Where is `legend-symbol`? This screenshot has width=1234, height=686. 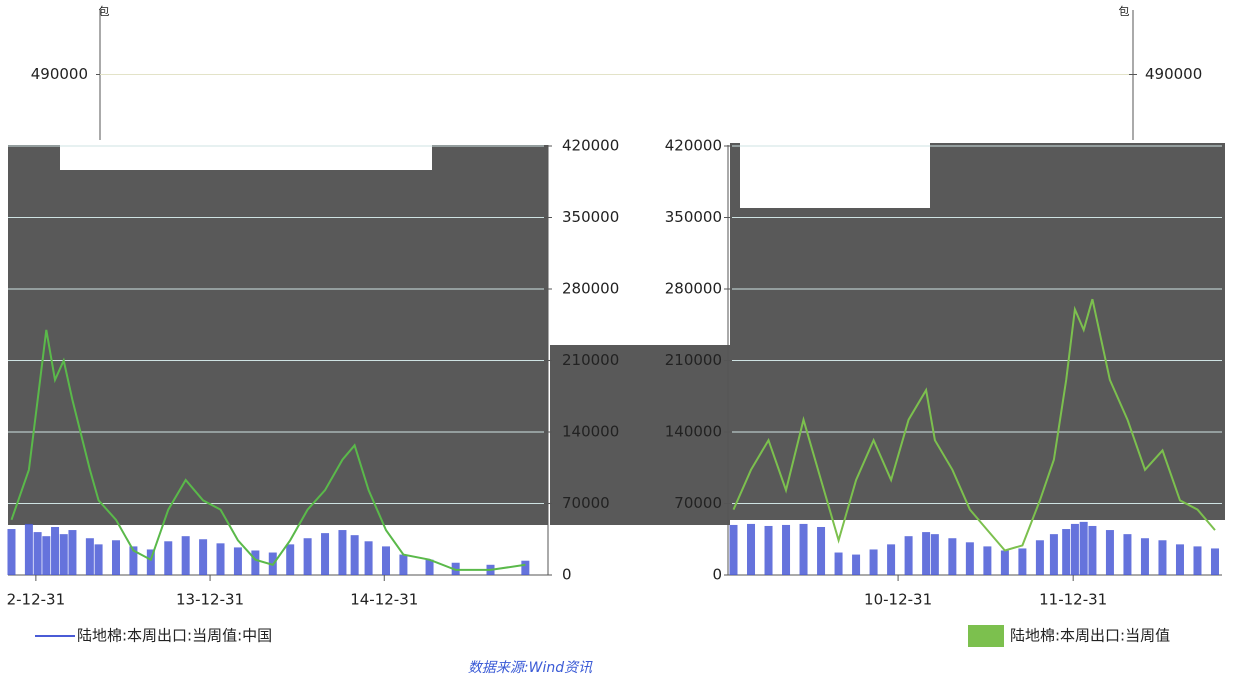 legend-symbol is located at coordinates (986, 636).